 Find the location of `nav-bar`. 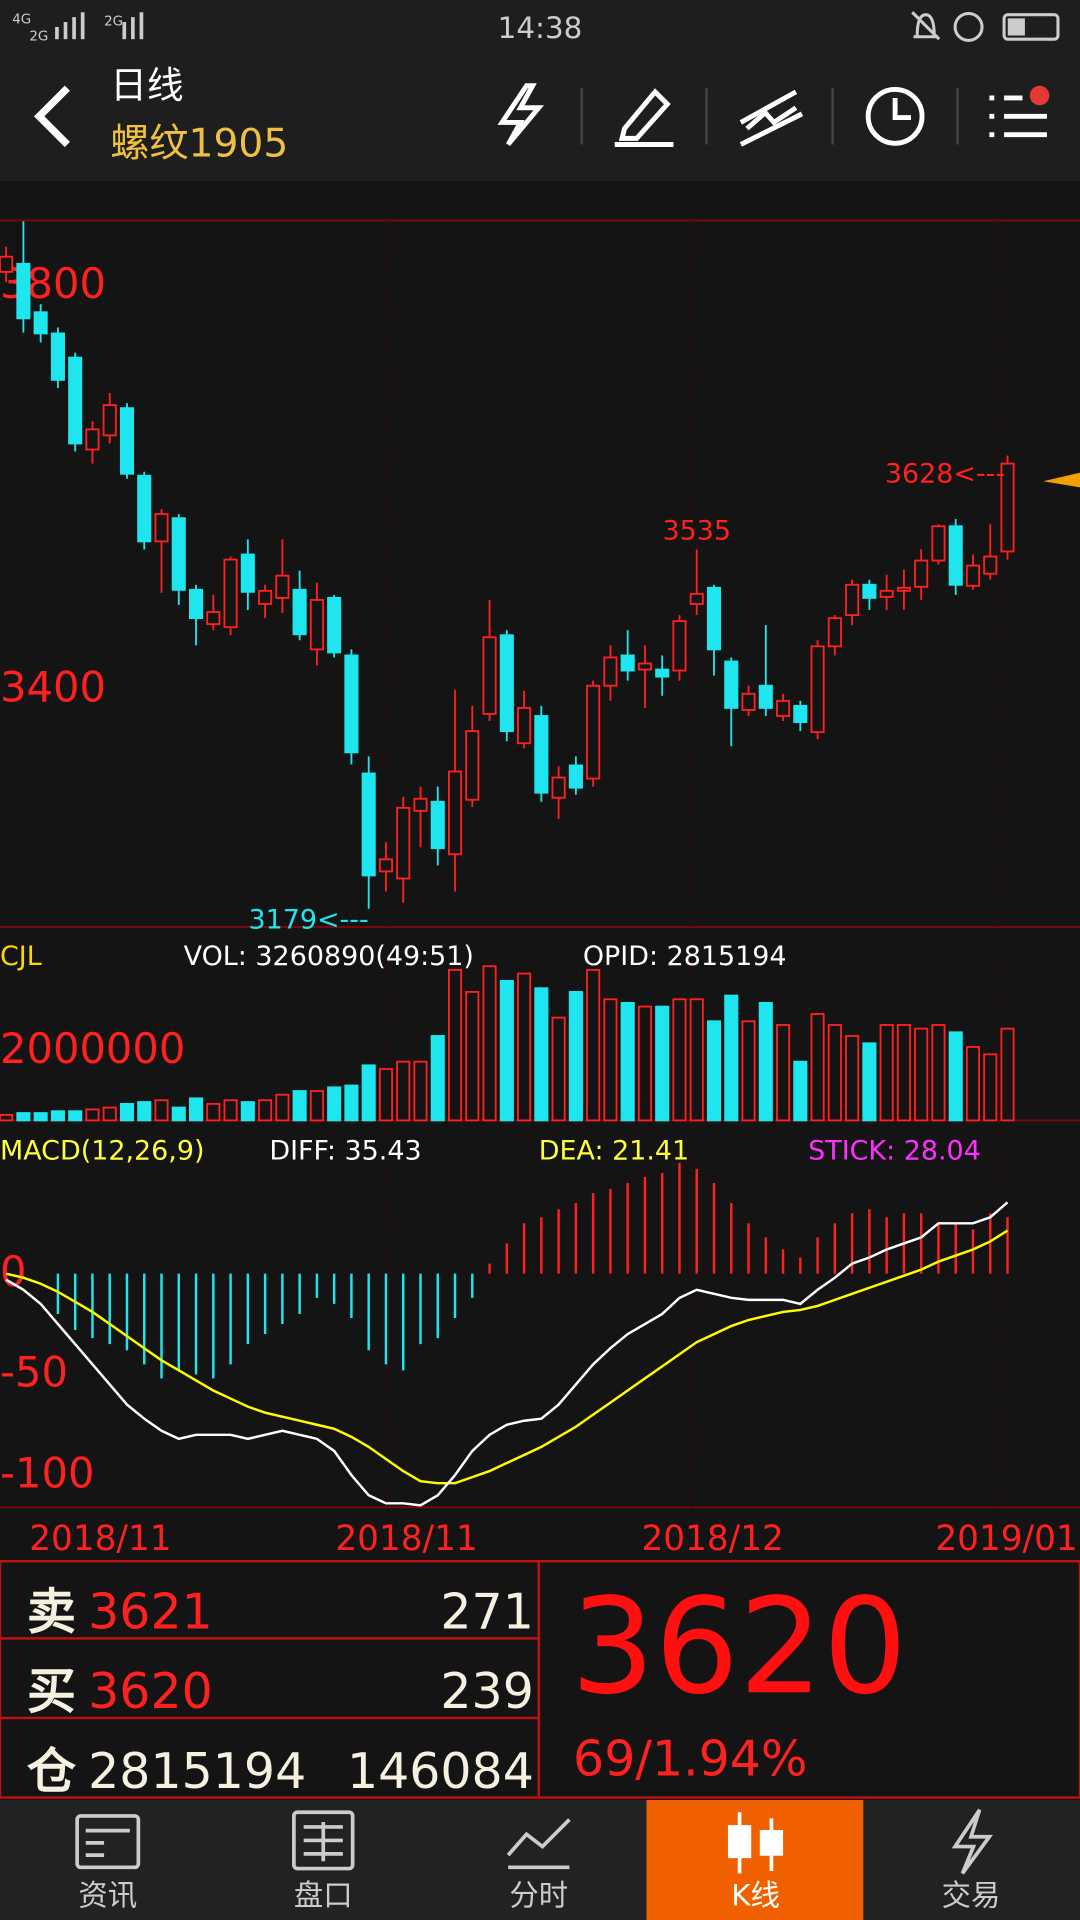

nav-bar is located at coordinates (540, 1860).